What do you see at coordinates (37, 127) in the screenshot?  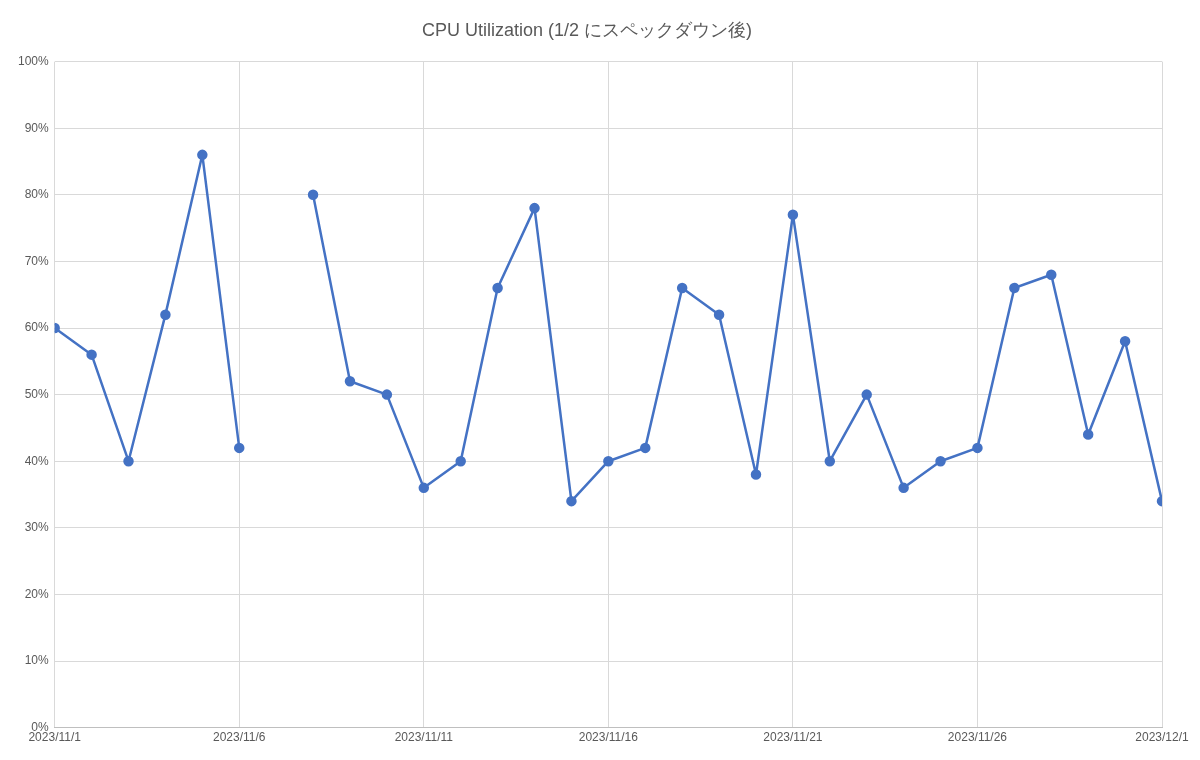 I see `y-tick-label: 90%` at bounding box center [37, 127].